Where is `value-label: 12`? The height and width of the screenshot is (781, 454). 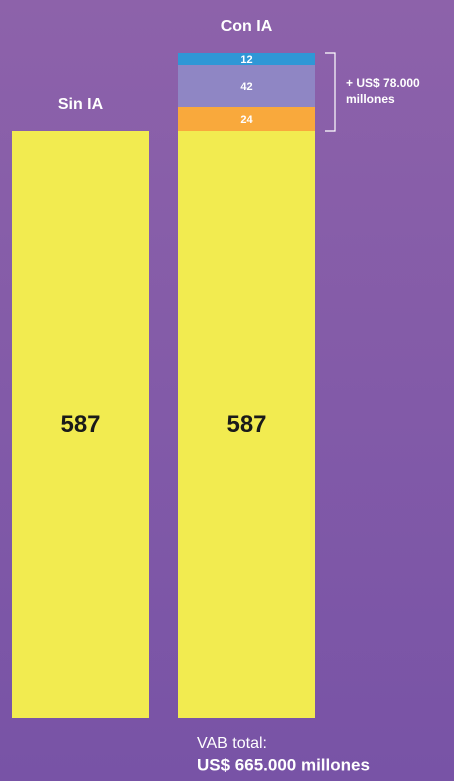
value-label: 12 is located at coordinates (246, 60).